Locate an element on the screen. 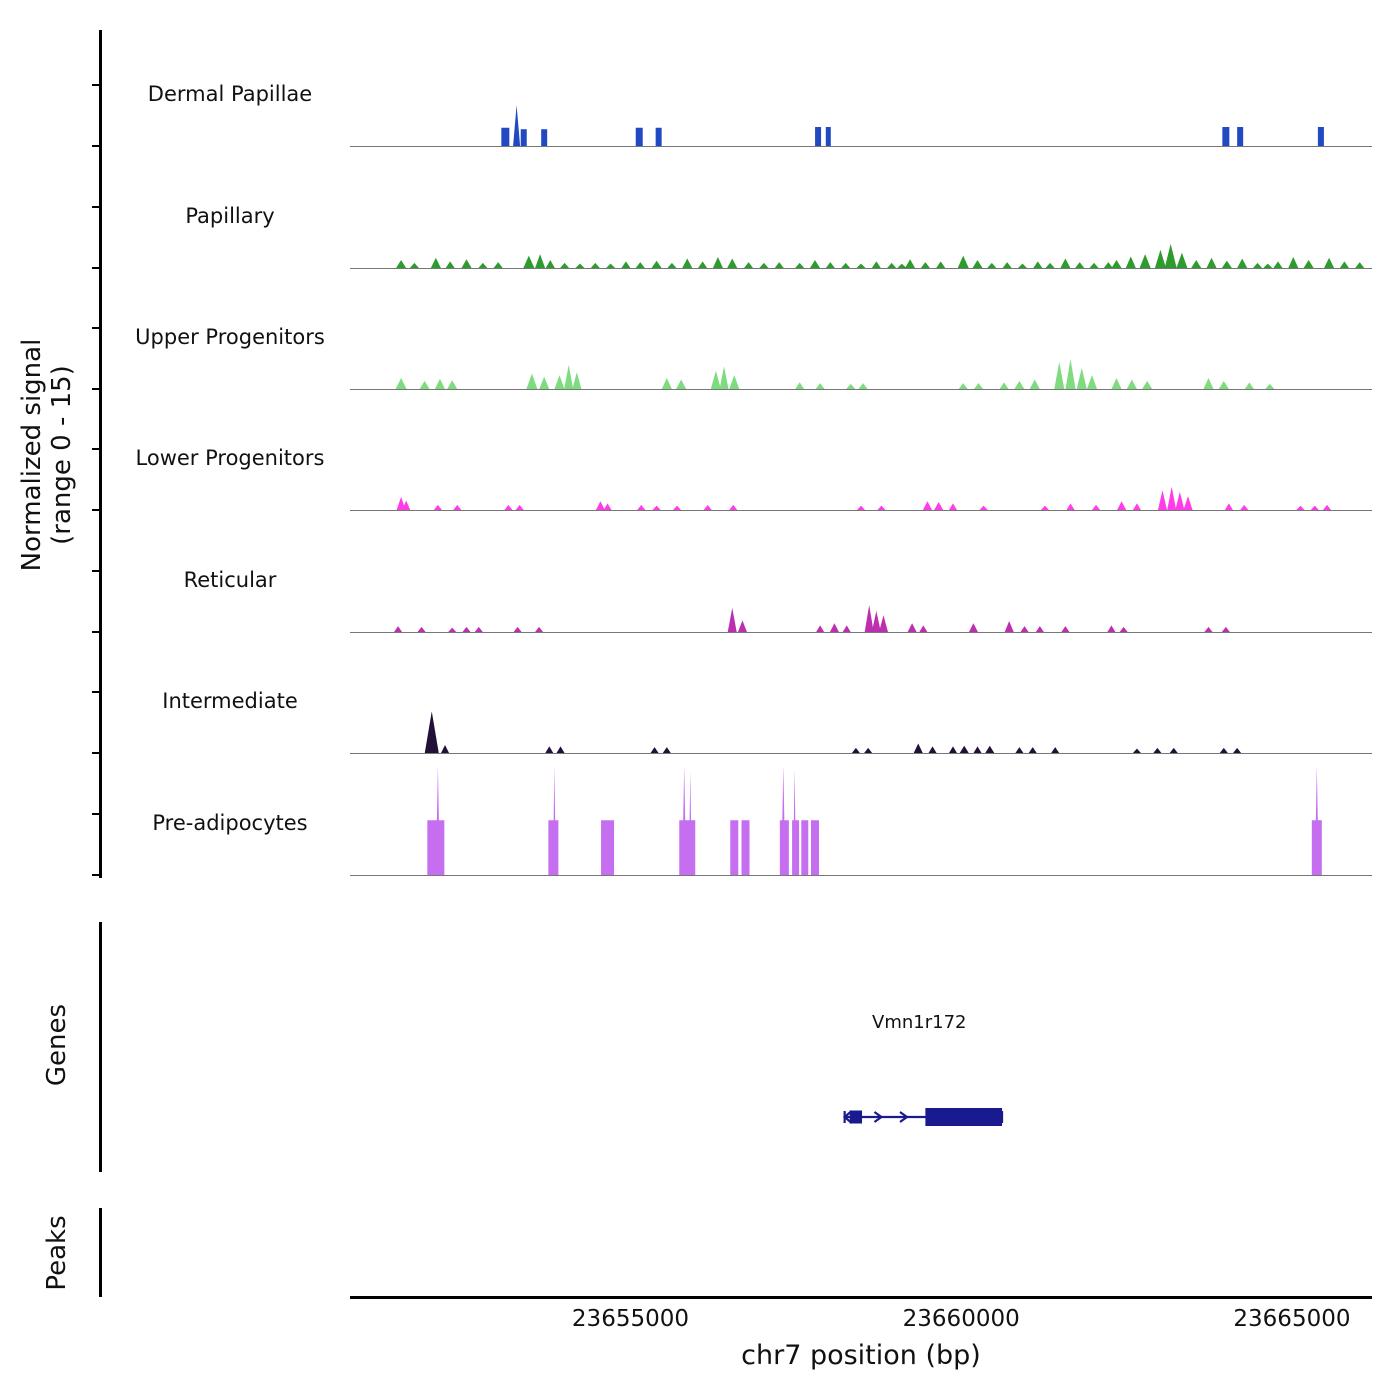 This screenshot has height=1400, width=1400. x-axis-title: chr7 position (bp) is located at coordinates (861, 1355).